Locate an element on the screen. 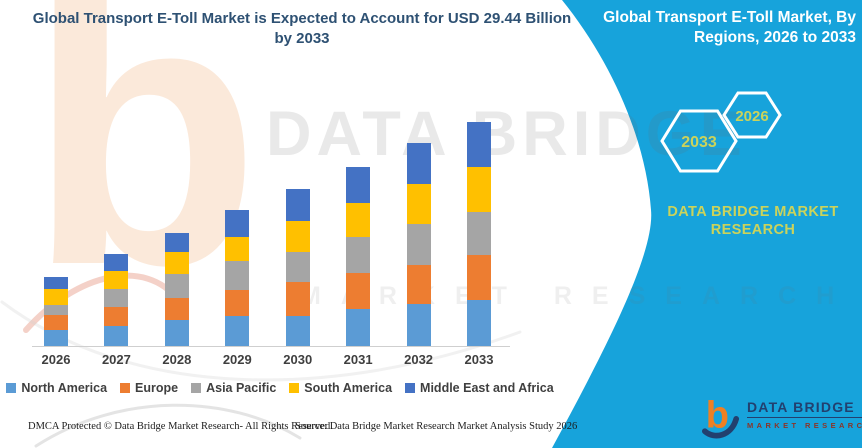 The height and width of the screenshot is (448, 862). panel-brand-text: DATA BRIDGE MARKET RESEARCH is located at coordinates (753, 221).